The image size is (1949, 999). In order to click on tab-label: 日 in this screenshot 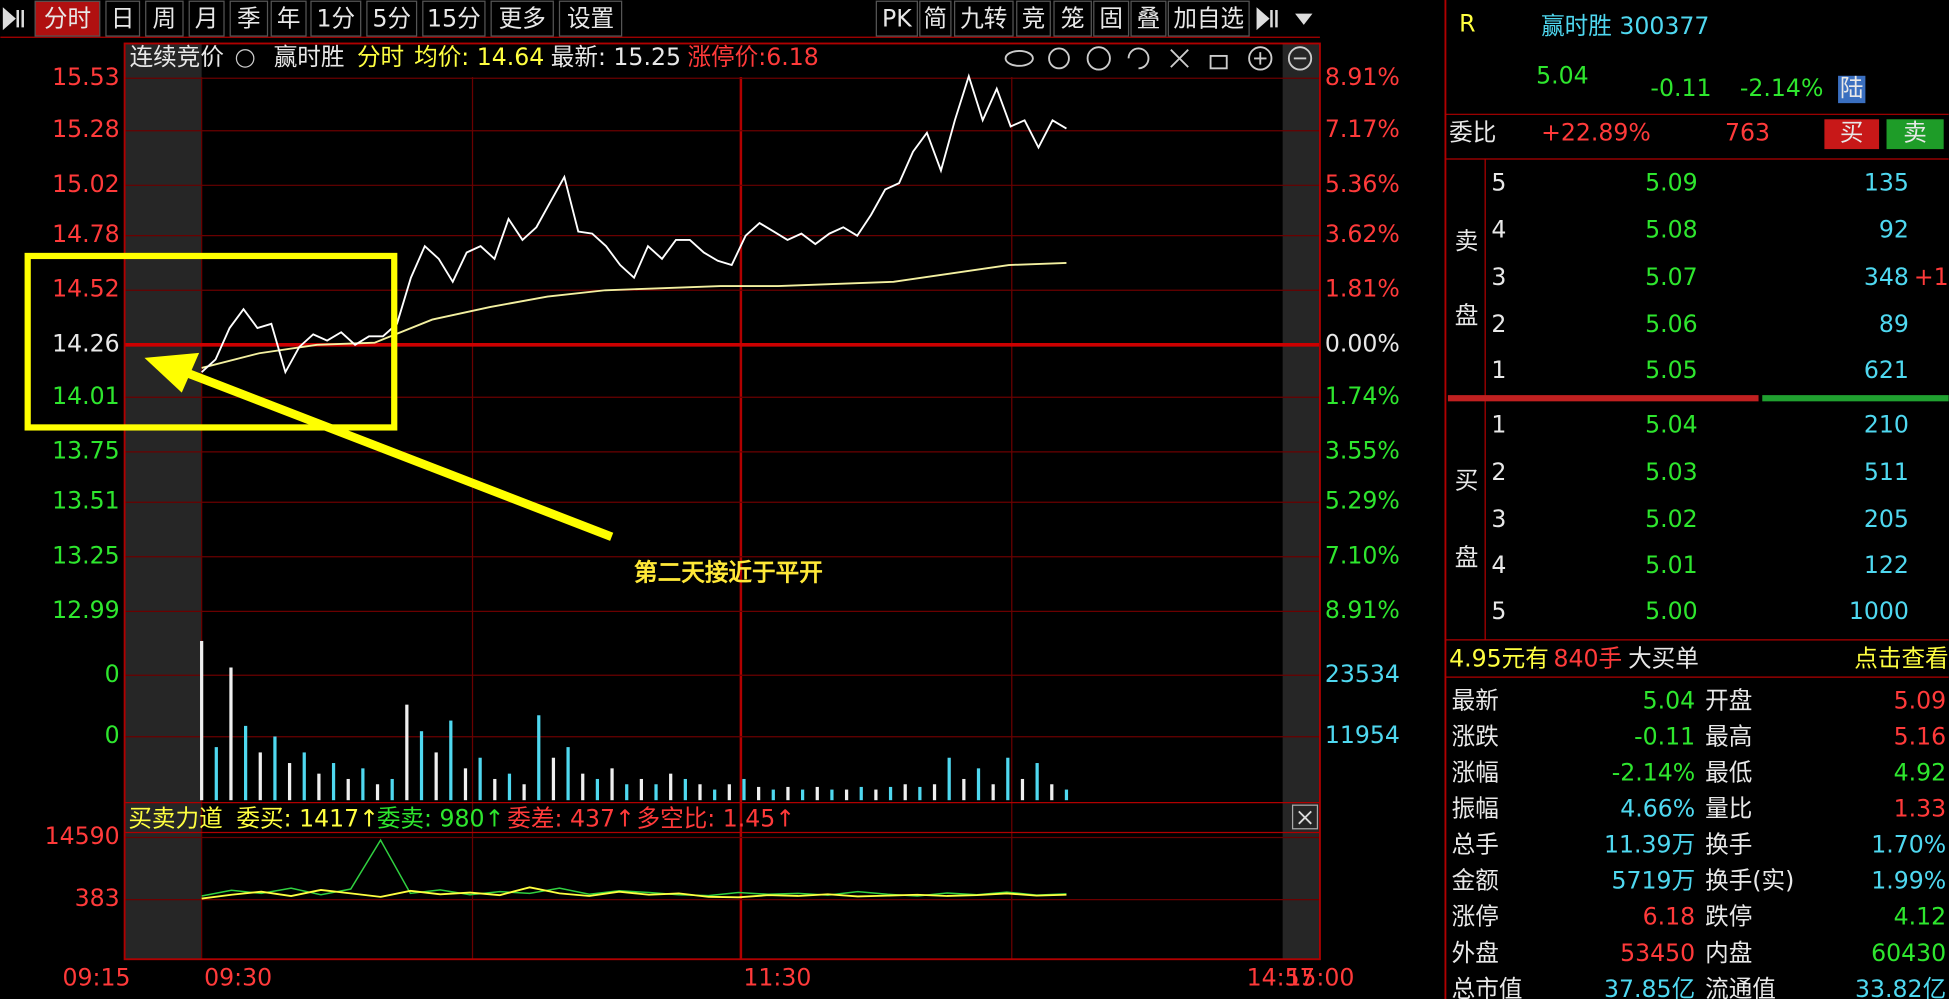, I will do `click(123, 18)`.